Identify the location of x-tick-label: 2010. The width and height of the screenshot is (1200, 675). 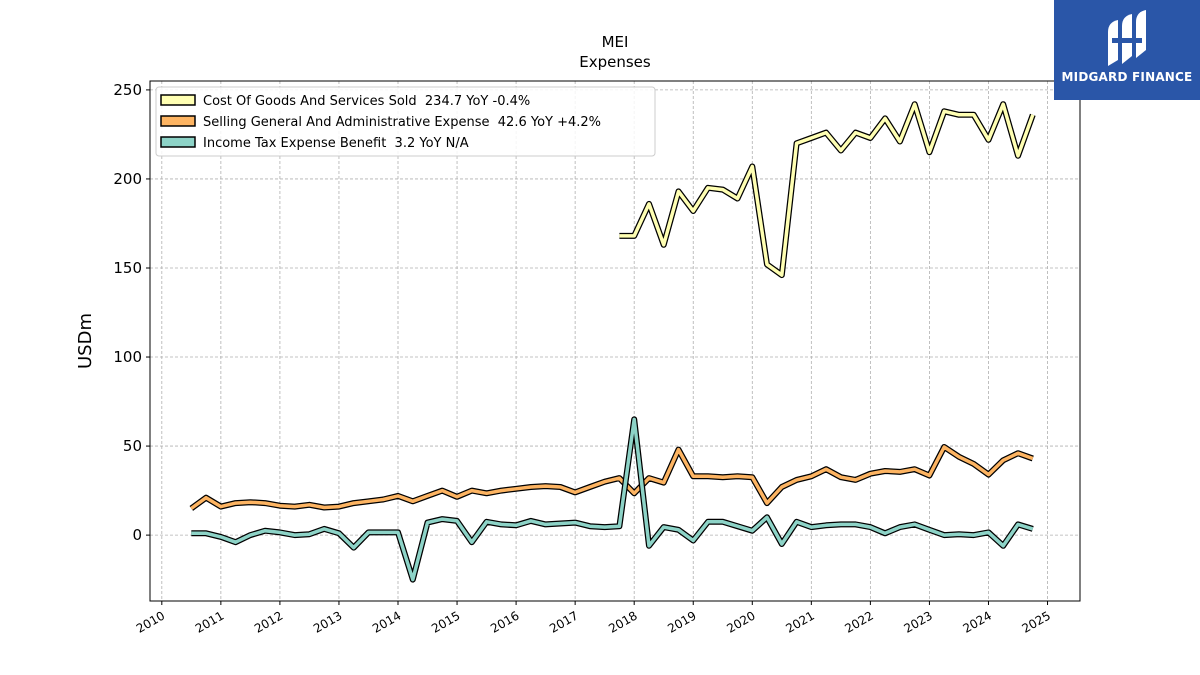
(150, 621).